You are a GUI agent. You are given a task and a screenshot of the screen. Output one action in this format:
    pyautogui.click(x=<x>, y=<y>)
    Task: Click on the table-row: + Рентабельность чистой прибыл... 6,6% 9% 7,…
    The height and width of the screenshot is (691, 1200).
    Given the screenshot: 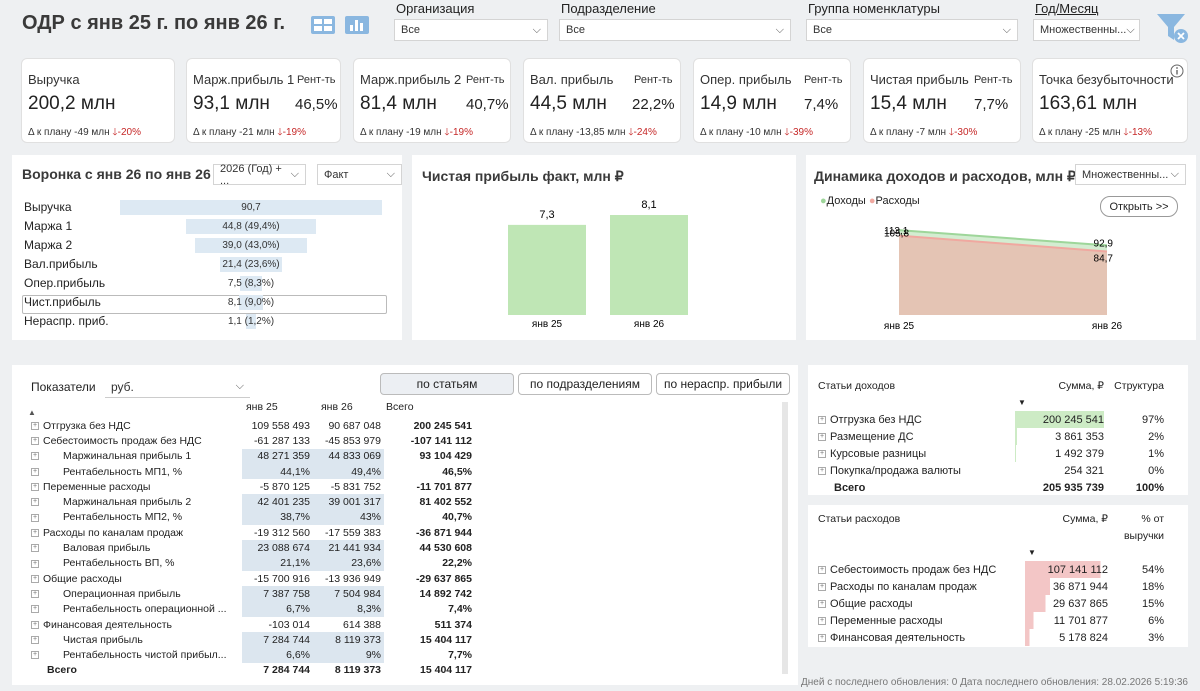 What is the action you would take?
    pyautogui.click(x=251, y=655)
    